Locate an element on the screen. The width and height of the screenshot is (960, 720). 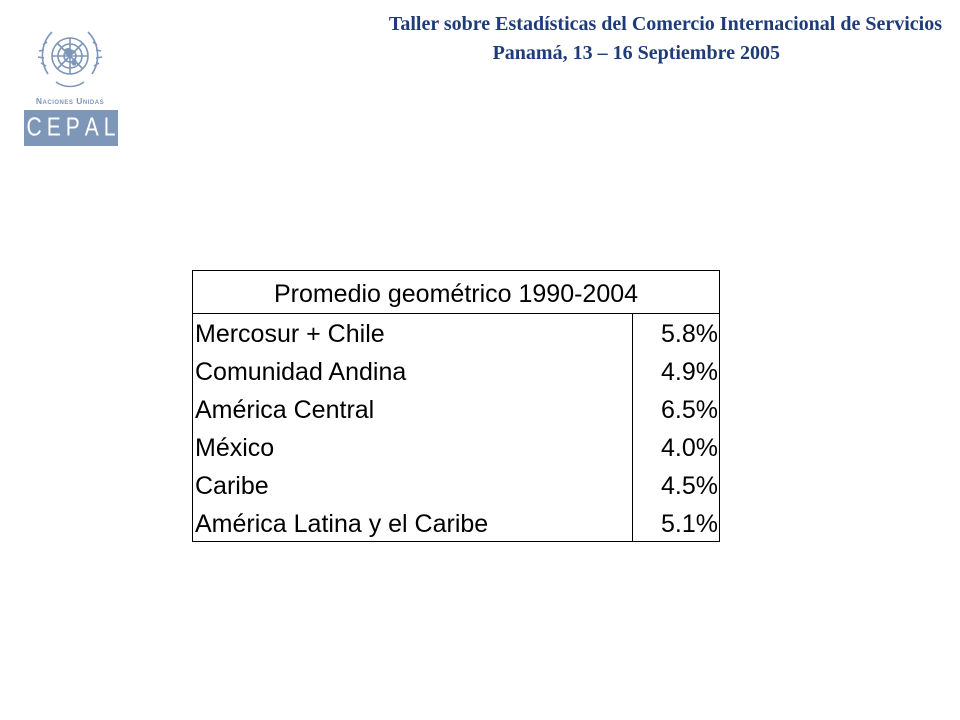
table-row: Caribe 4.5% is located at coordinates (456, 485).